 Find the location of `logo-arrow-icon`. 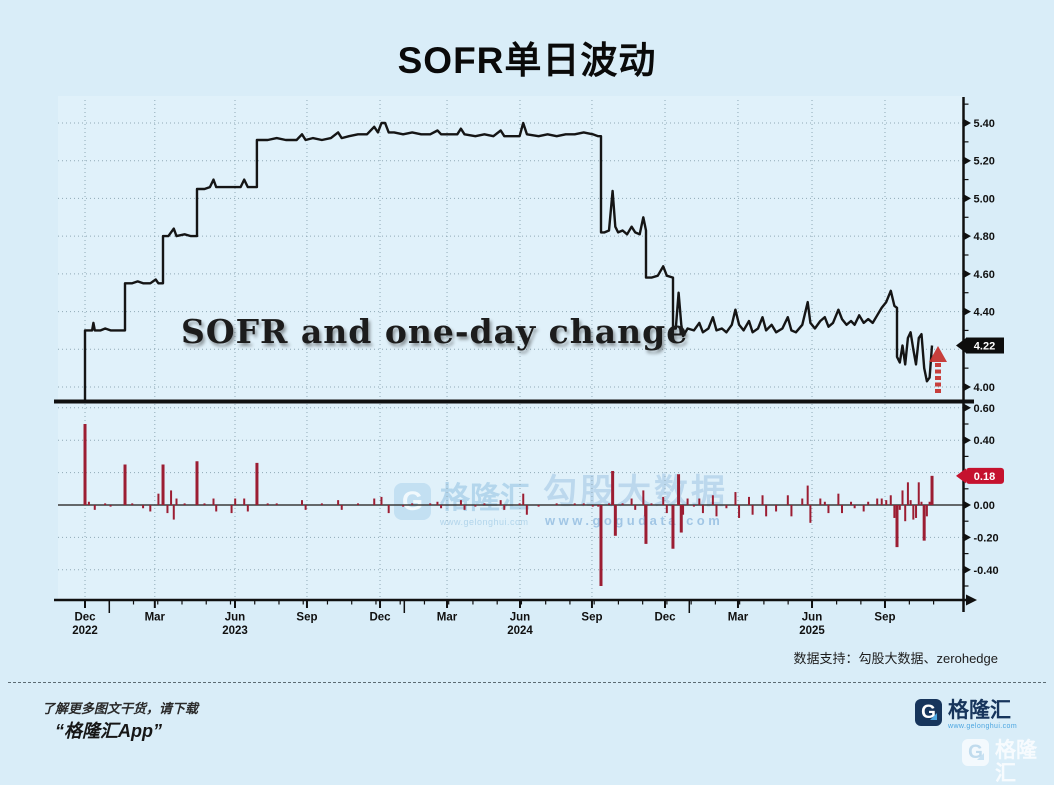

logo-arrow-icon is located at coordinates (933, 716).